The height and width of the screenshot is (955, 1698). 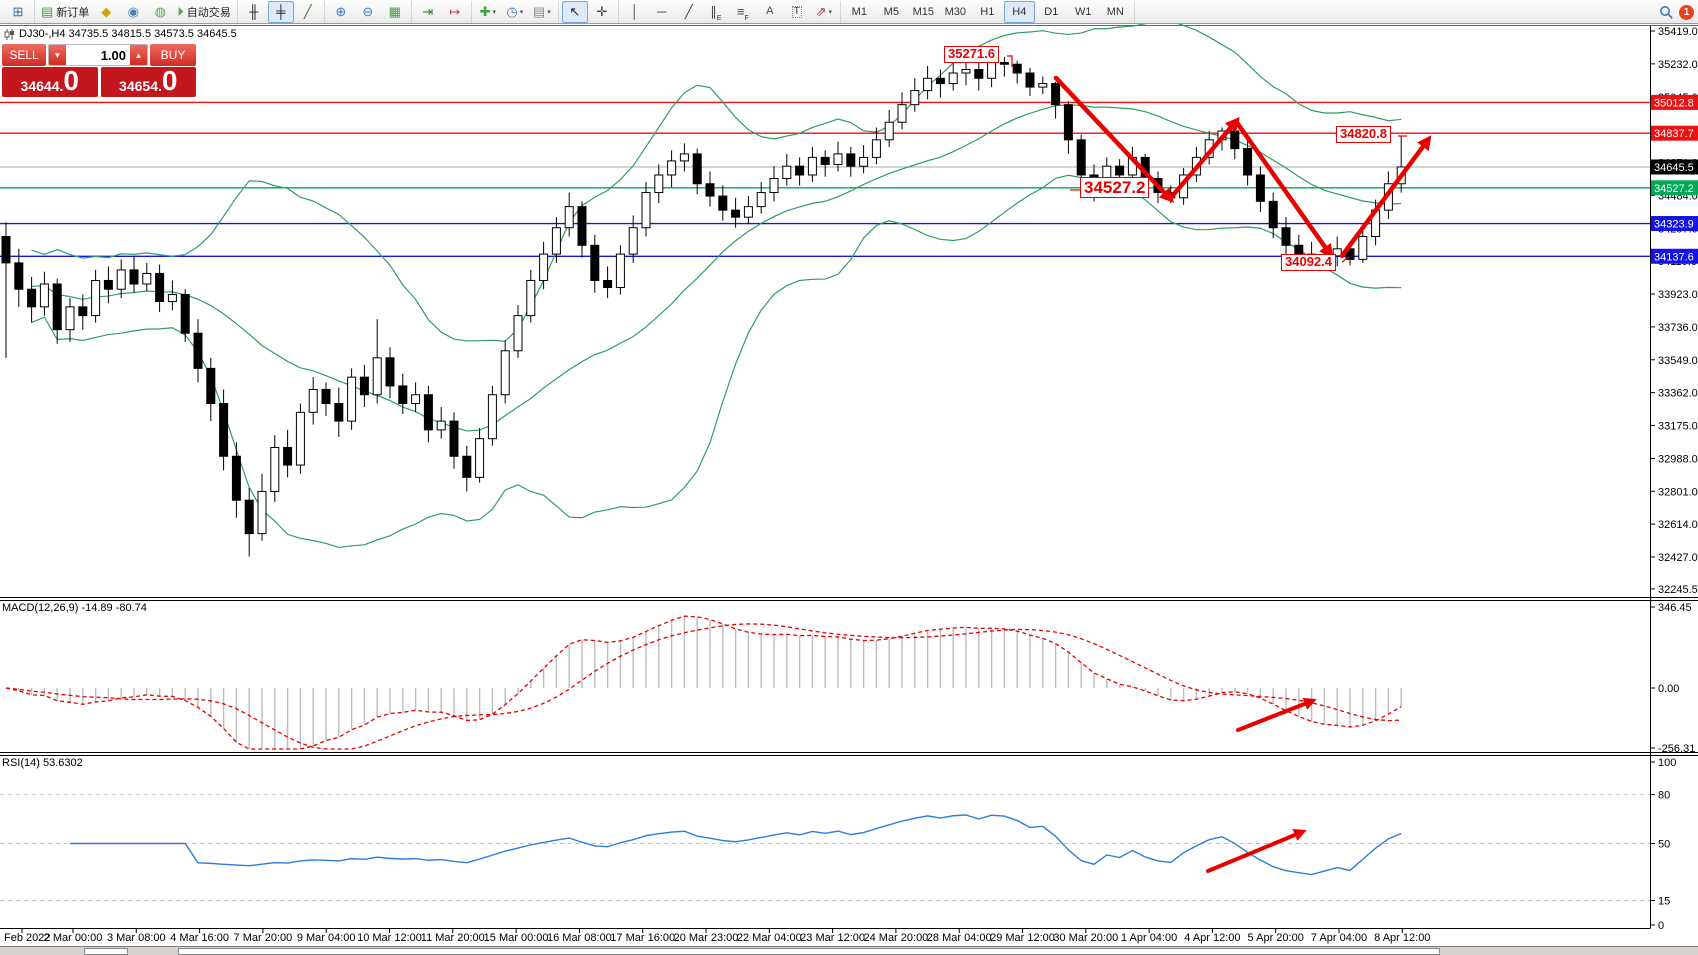 What do you see at coordinates (1686, 12) in the screenshot?
I see `notification-badge: 1` at bounding box center [1686, 12].